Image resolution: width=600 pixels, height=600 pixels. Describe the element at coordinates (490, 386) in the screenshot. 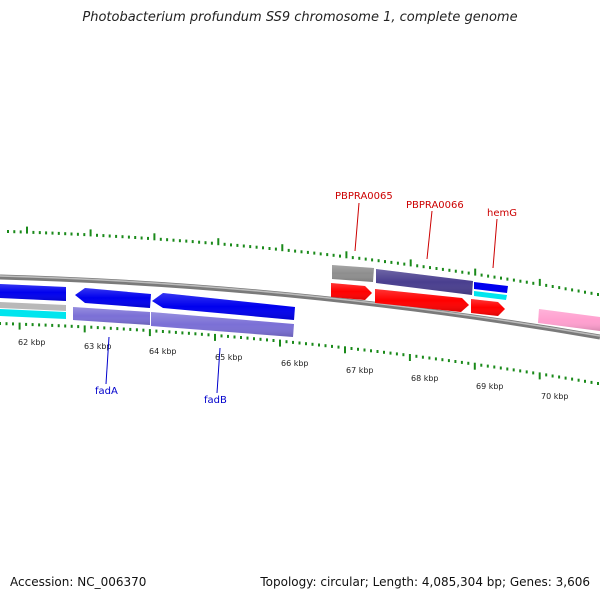

I see `scale-label-69kbp: 69 kbp` at that location.